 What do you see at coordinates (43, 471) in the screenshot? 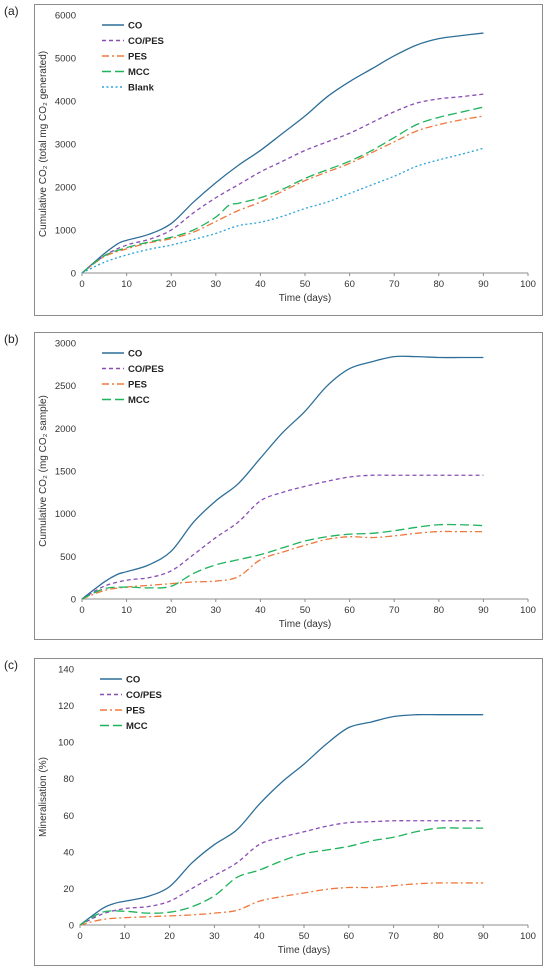
I see `y-axis-label: Cumulative CO₂ (mg CO₂ sample)` at bounding box center [43, 471].